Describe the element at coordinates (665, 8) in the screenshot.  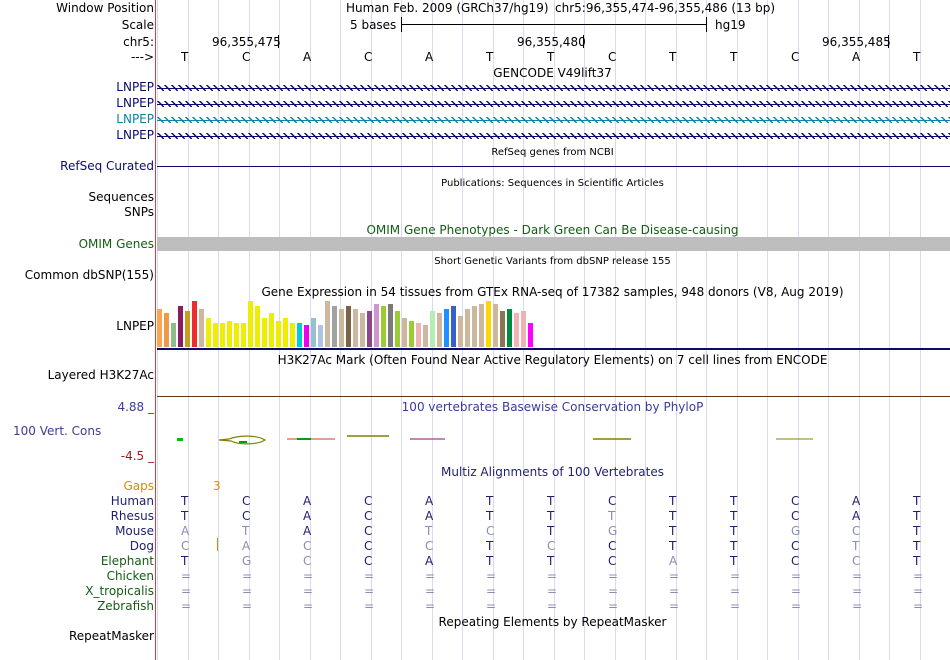
I see `window-position-text: chr5:96,355,474-96,355,486 (13 bp)` at that location.